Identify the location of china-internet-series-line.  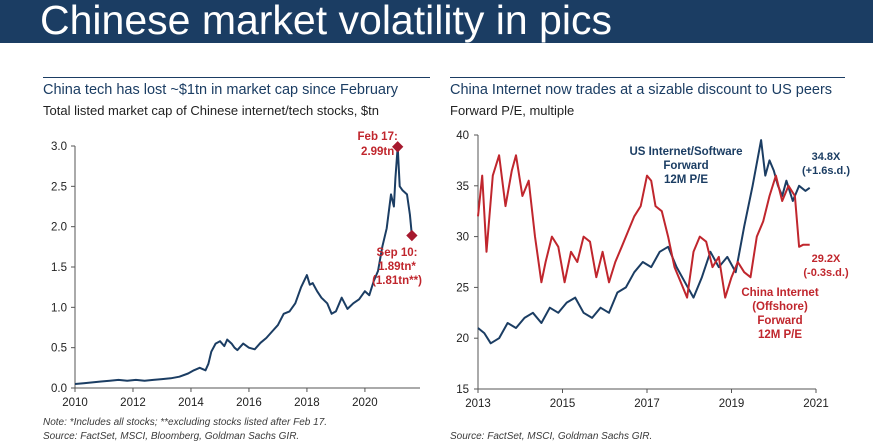
(643, 226).